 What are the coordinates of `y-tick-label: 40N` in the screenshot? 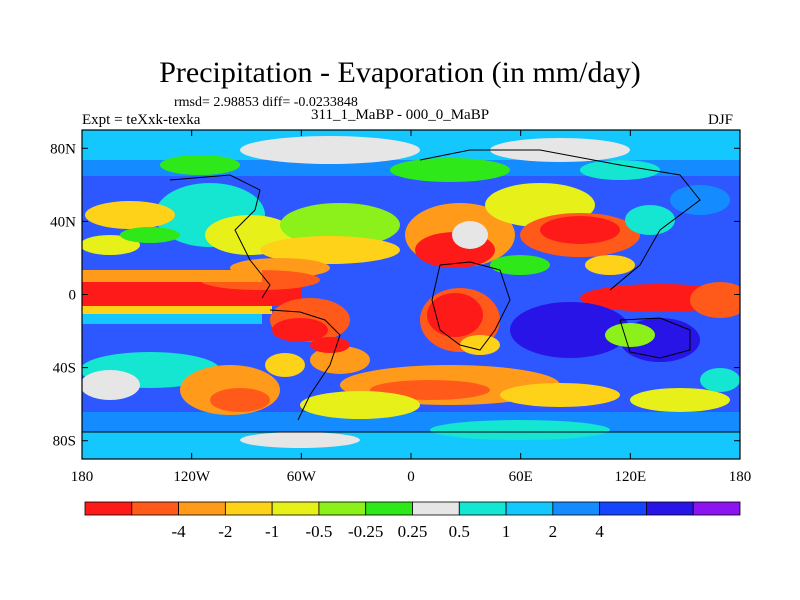 It's located at (63, 222).